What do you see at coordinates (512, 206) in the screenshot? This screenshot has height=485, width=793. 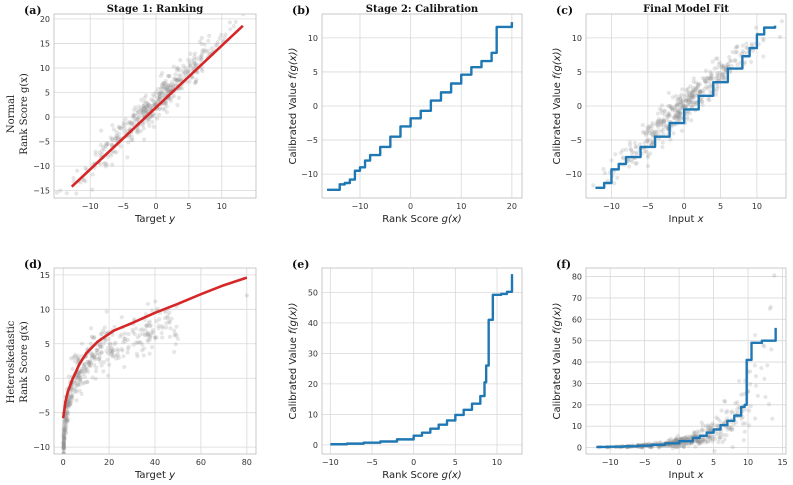 I see `x-tick-label: 20` at bounding box center [512, 206].